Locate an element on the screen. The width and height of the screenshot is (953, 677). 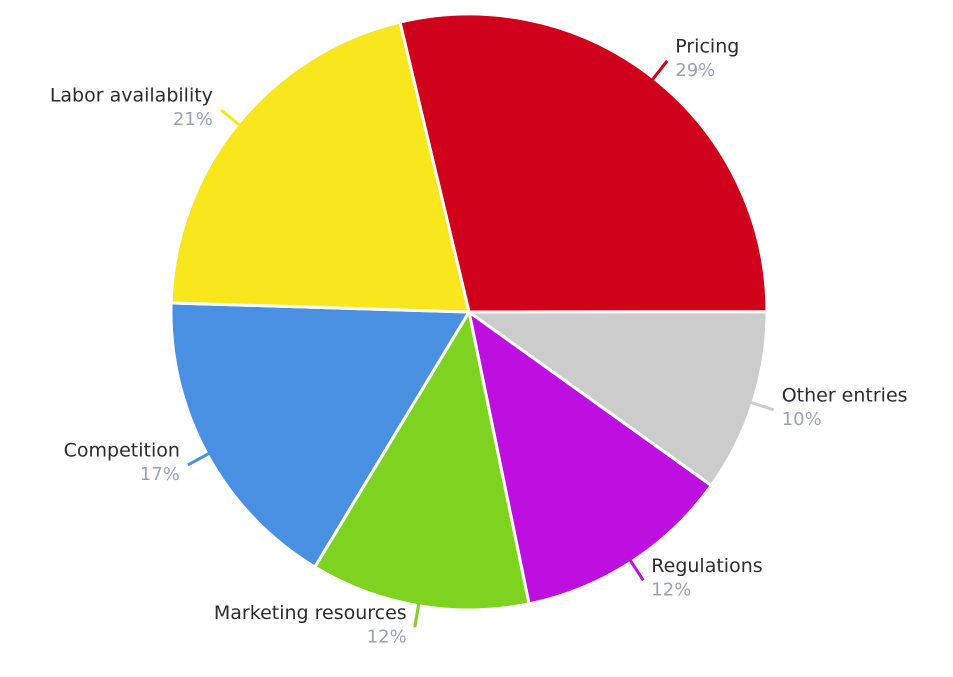
slice-label: Labor availability is located at coordinates (131, 95).